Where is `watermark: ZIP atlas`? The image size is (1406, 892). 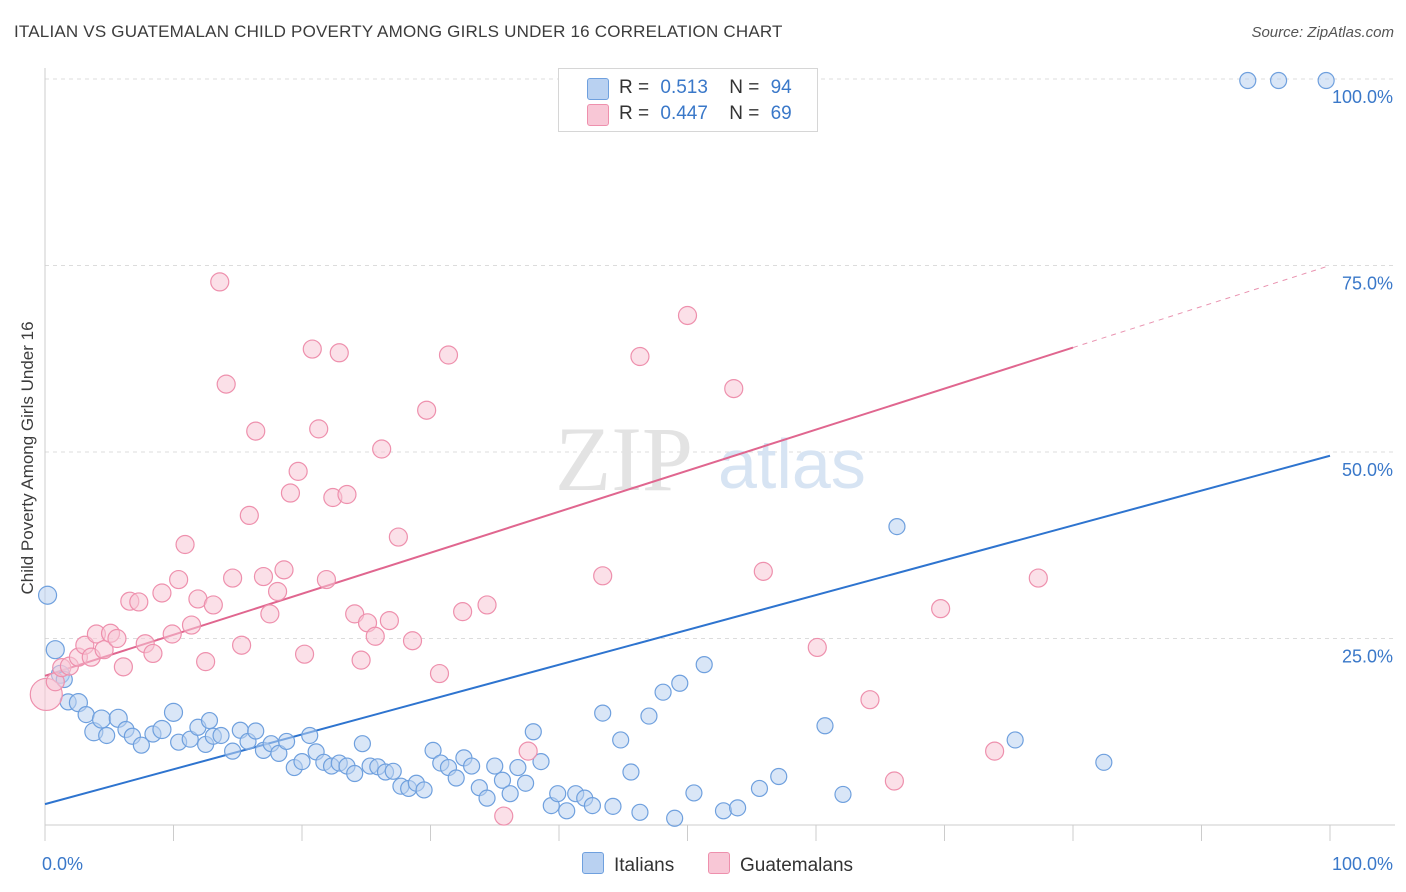
watermark: ZIP atlas is located at coordinates (710, 459).